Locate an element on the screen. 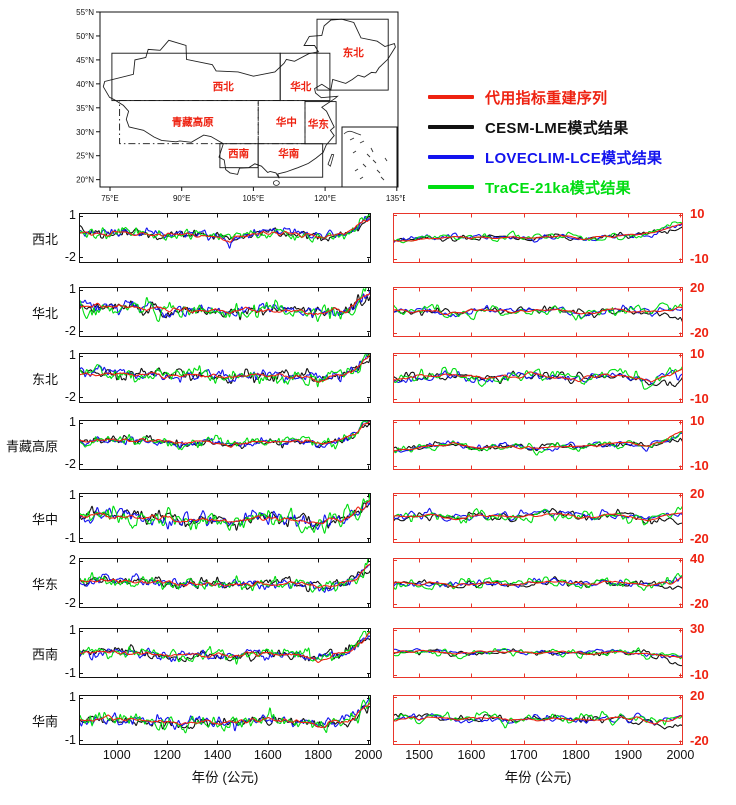  lon-tick-label: 120°E is located at coordinates (325, 198).